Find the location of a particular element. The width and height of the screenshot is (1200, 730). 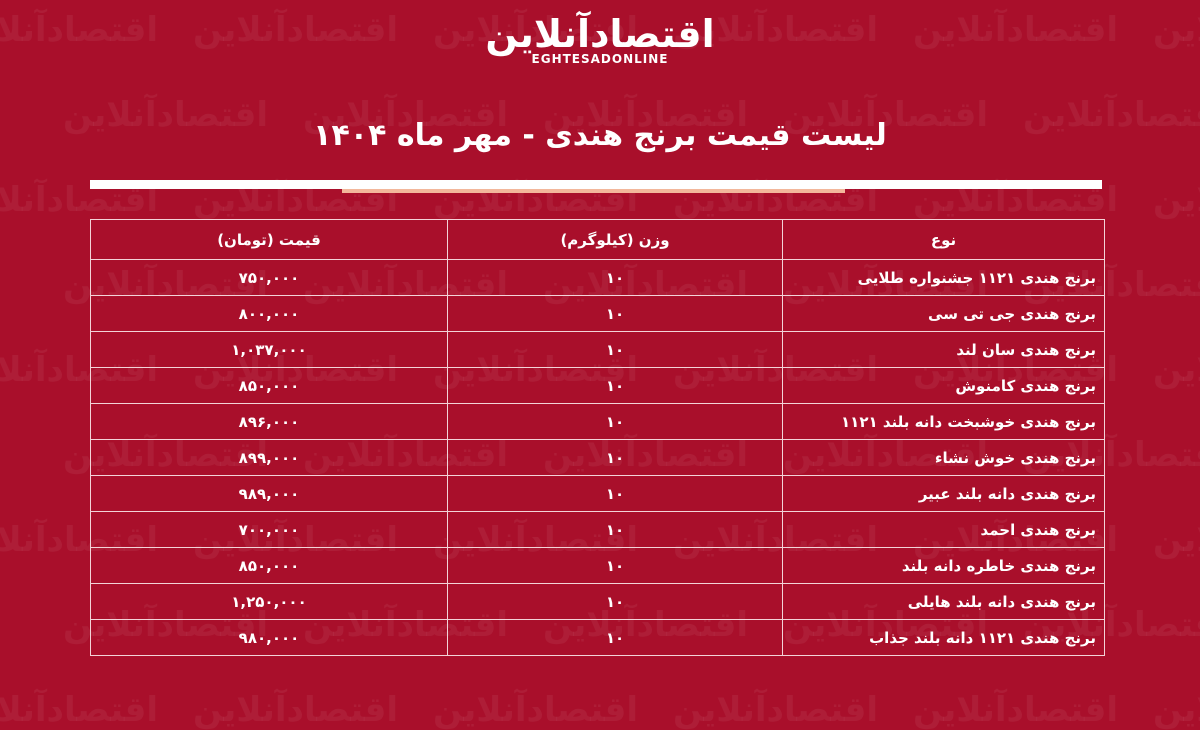

table-row: برنج هندی احمد ۱۰ ۷۰۰,۰۰۰ is located at coordinates (597, 529).